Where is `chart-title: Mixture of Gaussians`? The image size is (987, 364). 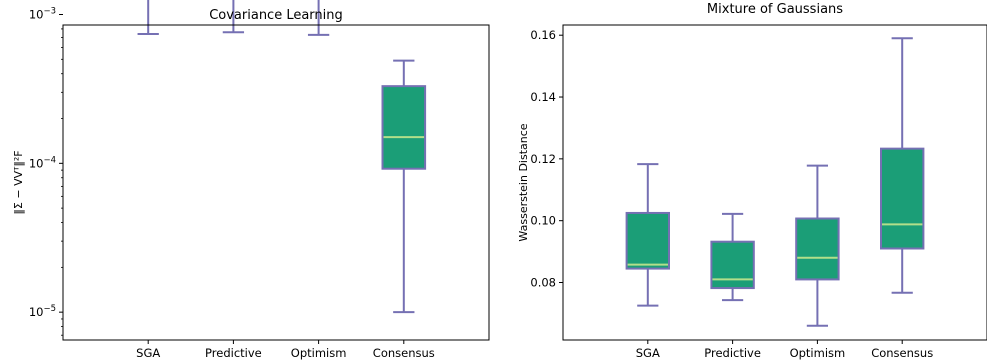 chart-title: Mixture of Gaussians is located at coordinates (775, 9).